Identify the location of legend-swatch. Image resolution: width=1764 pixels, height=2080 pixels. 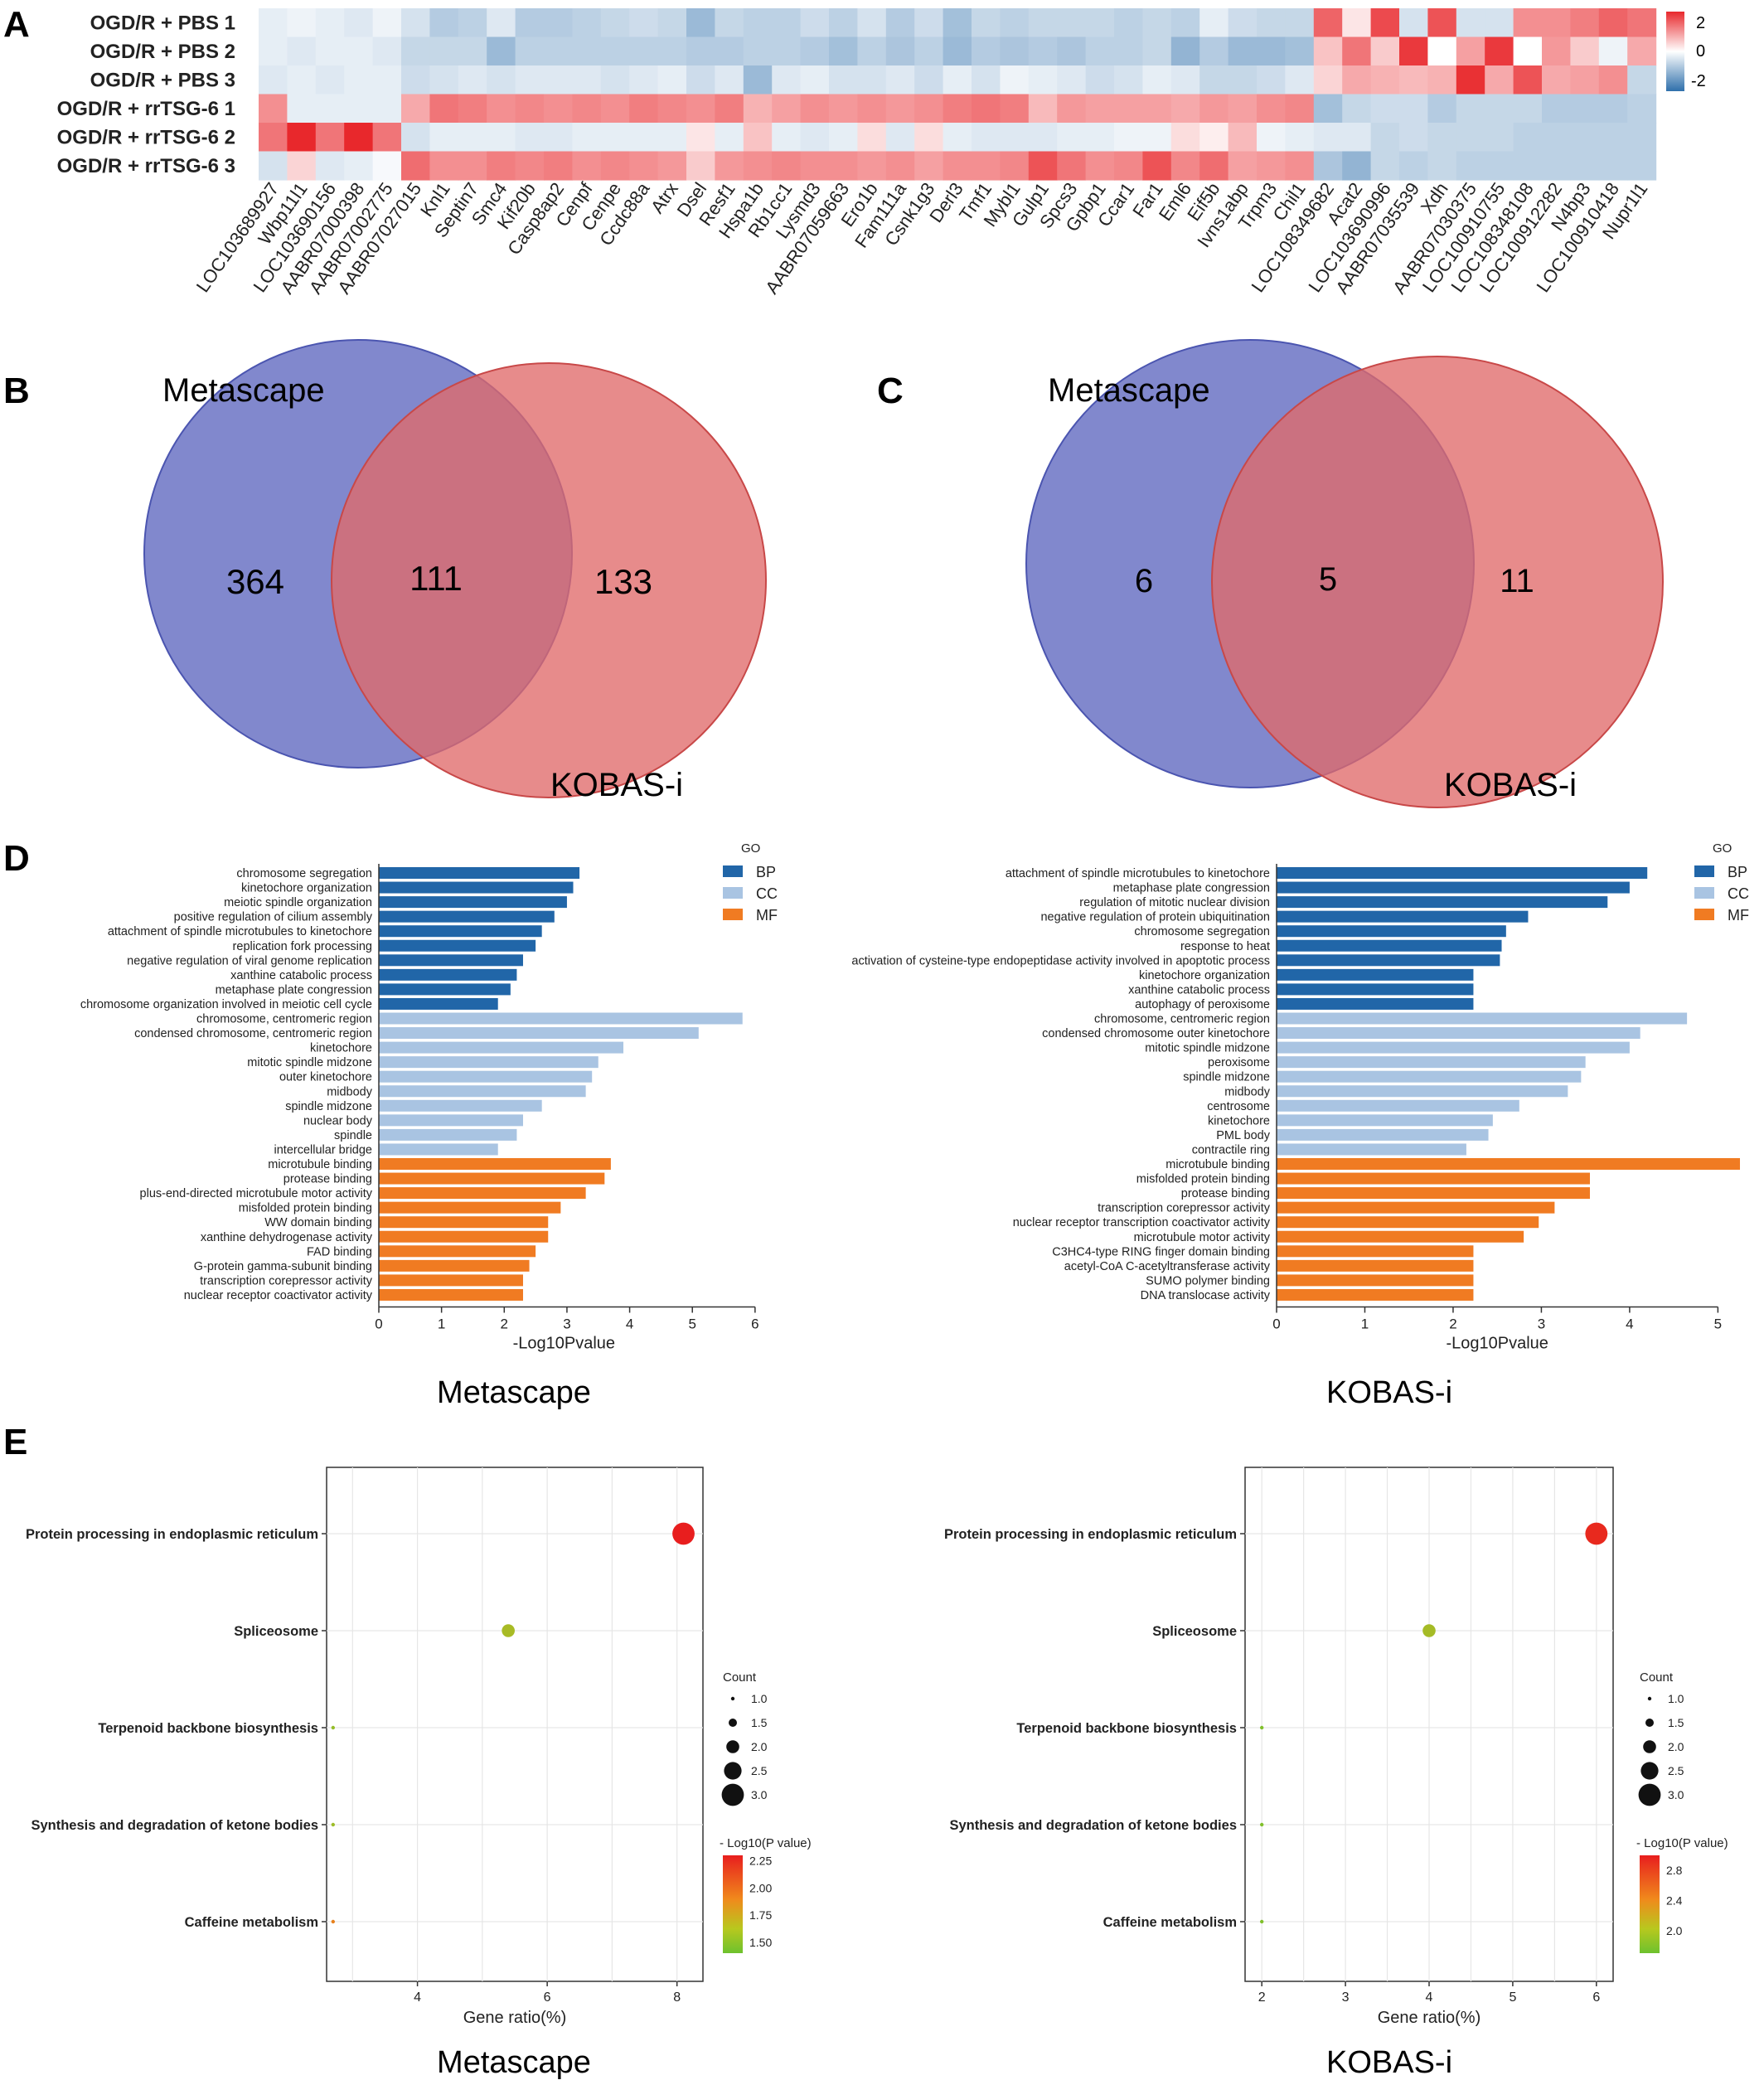
(1704, 914).